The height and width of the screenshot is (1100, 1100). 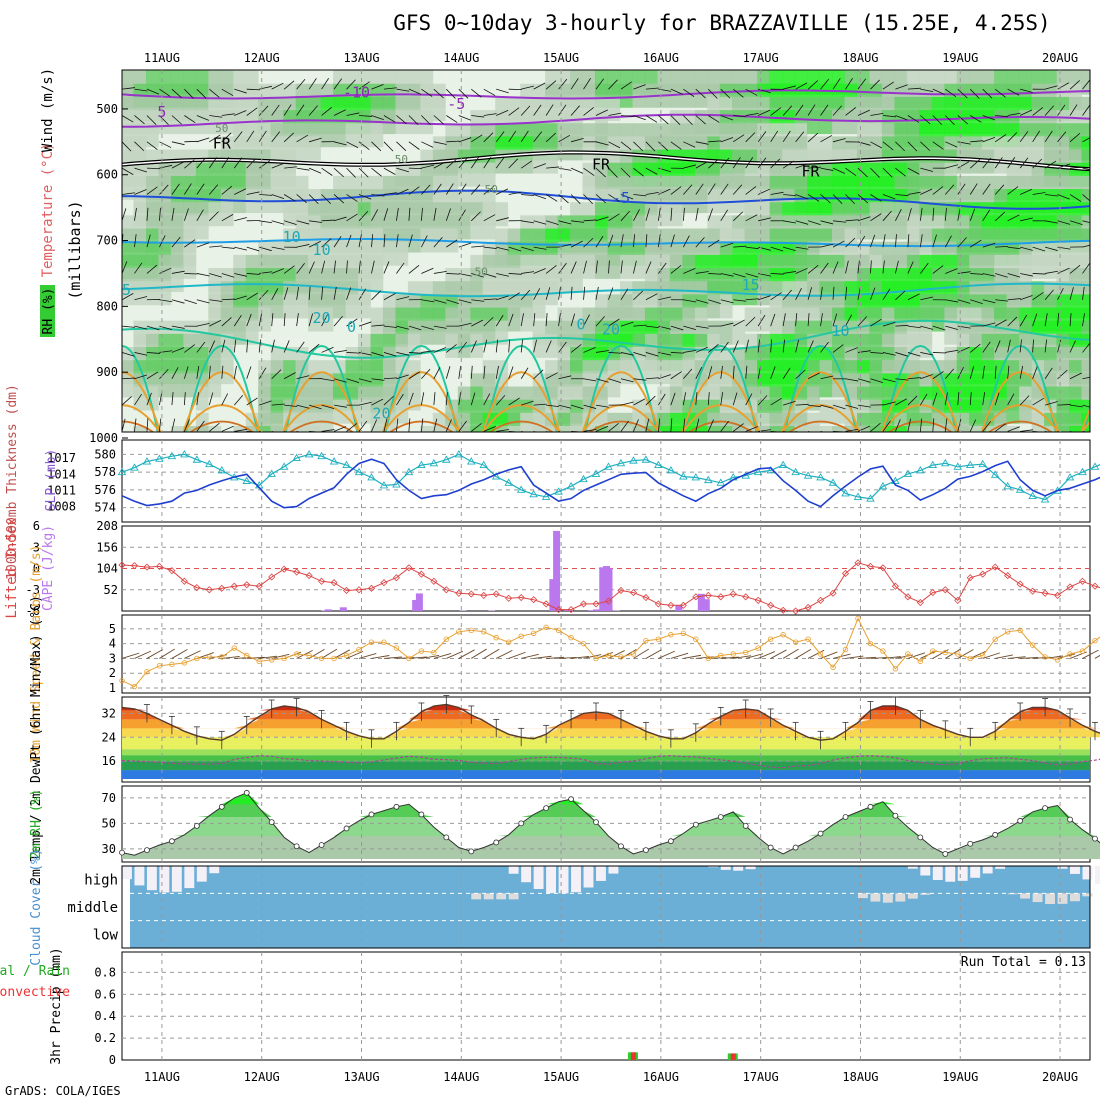 I want to click on precip-axis-label: 3hr Precip (mm), so click(x=56, y=1005).